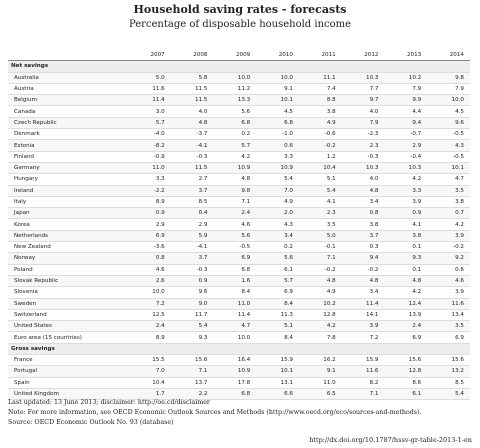 This screenshot has width=480, height=448. Describe the element at coordinates (448, 304) in the screenshot. I see `value-cell: 11.6` at that location.